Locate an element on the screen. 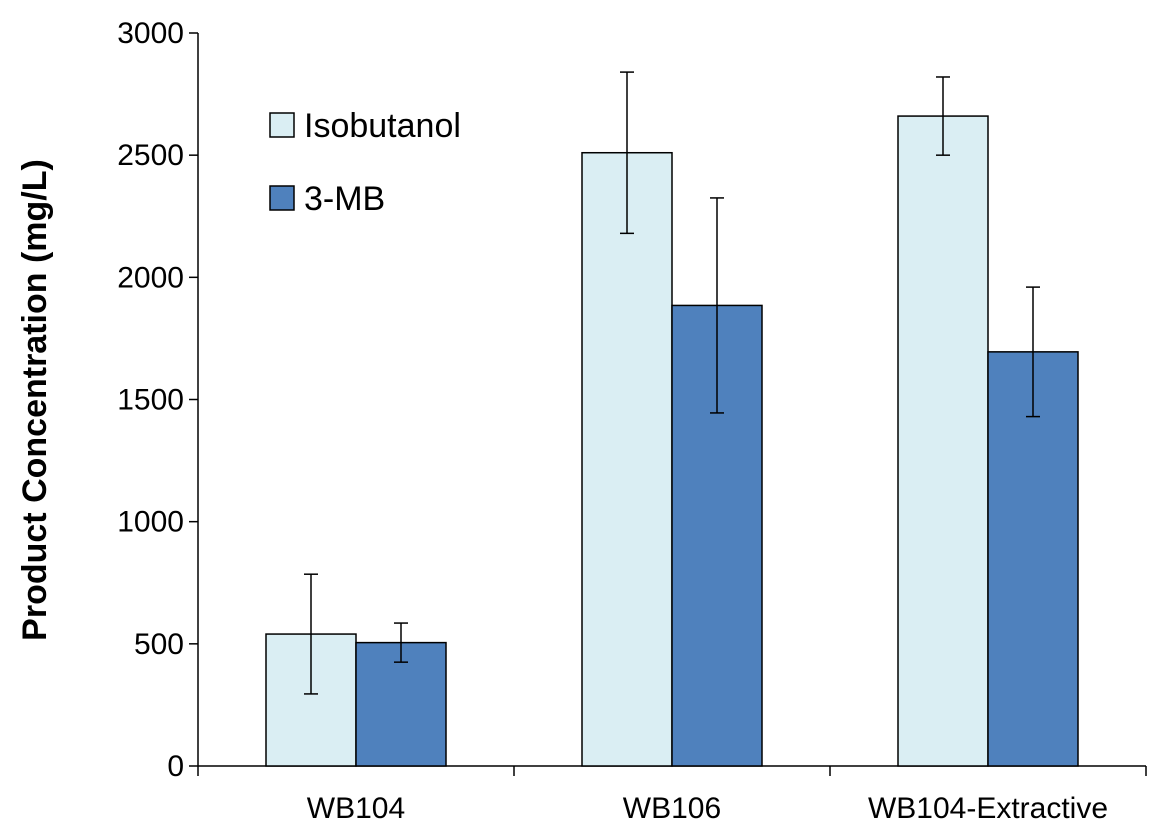 The height and width of the screenshot is (831, 1152). y-tick-label: 1500 is located at coordinates (150, 400).